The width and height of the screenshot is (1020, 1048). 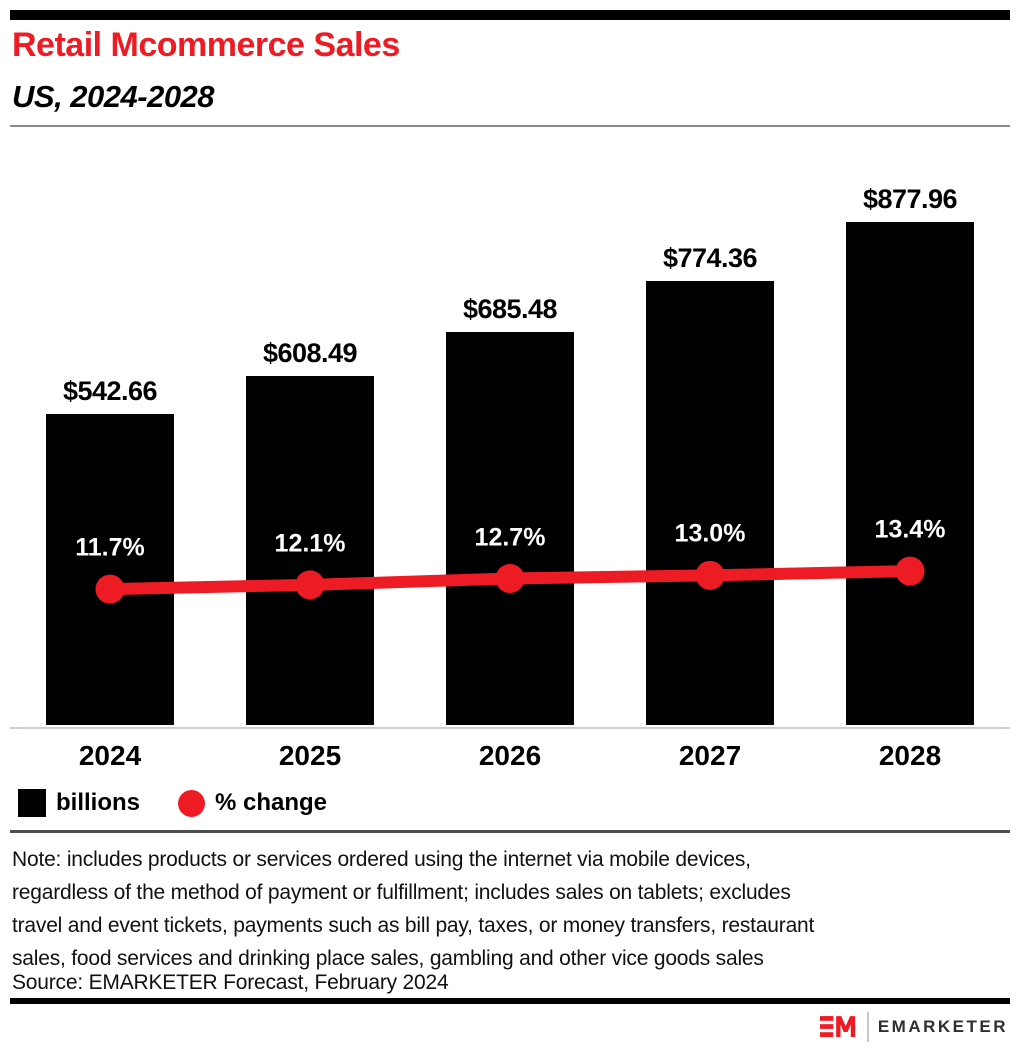 I want to click on chart-title: Retail Mcommerce Sales, so click(x=206, y=45).